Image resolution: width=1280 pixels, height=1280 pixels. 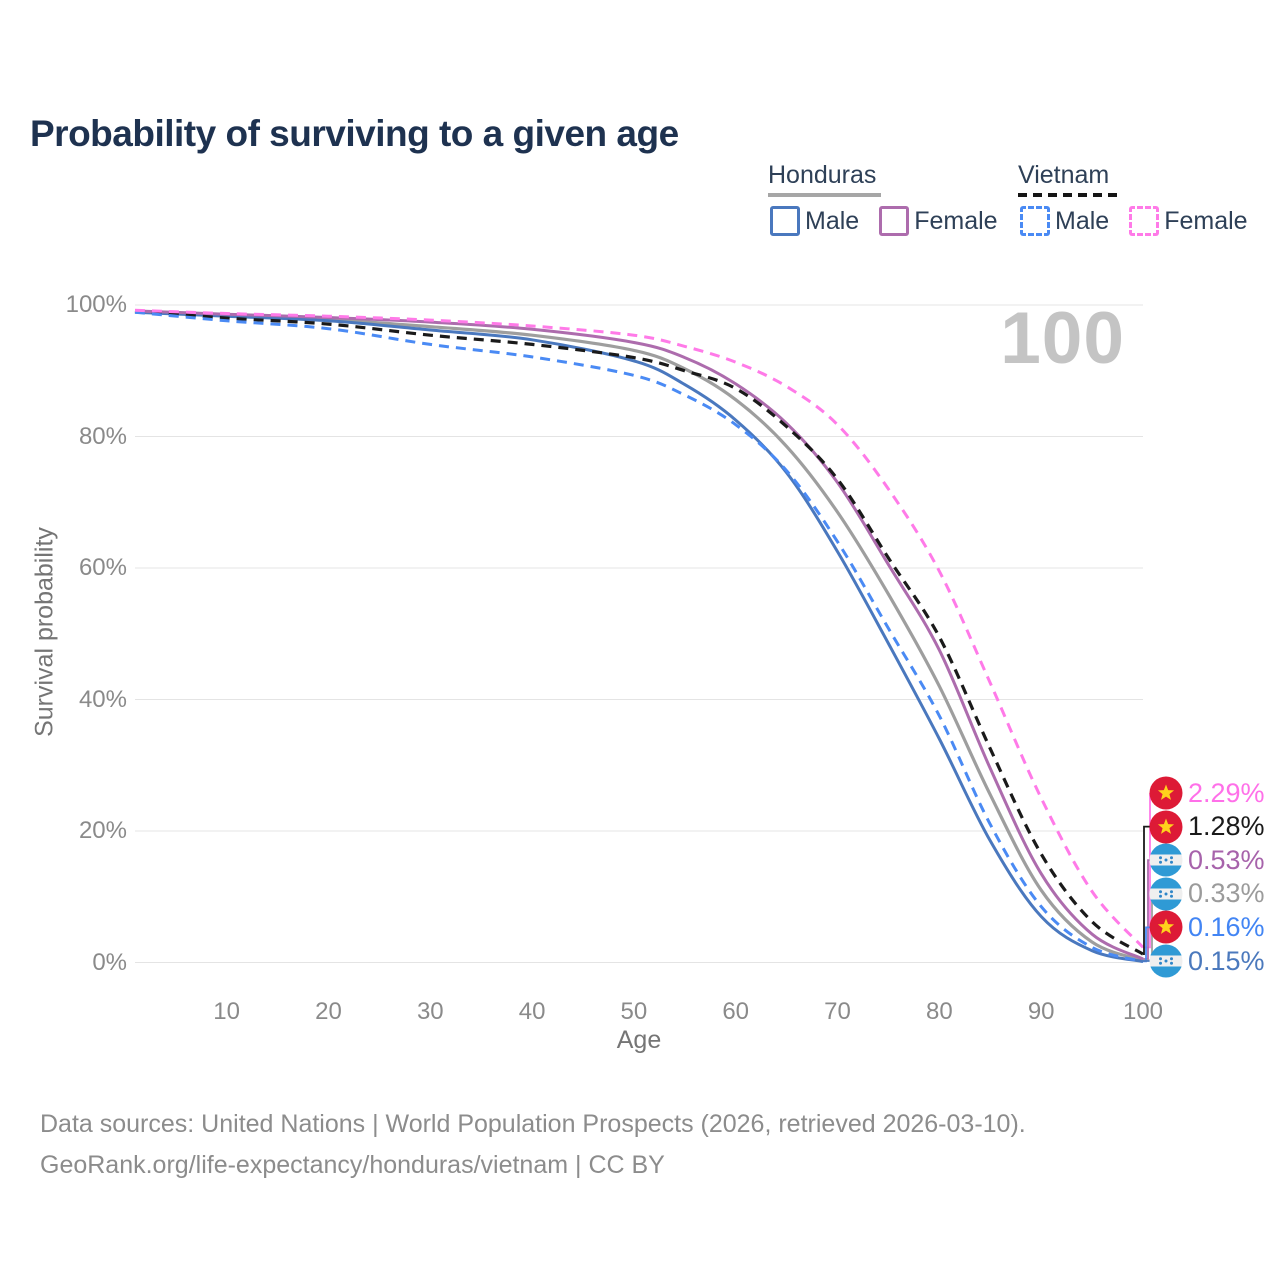 I want to click on end-label-row-honduras-female: 0.53%, so click(x=1207, y=860).